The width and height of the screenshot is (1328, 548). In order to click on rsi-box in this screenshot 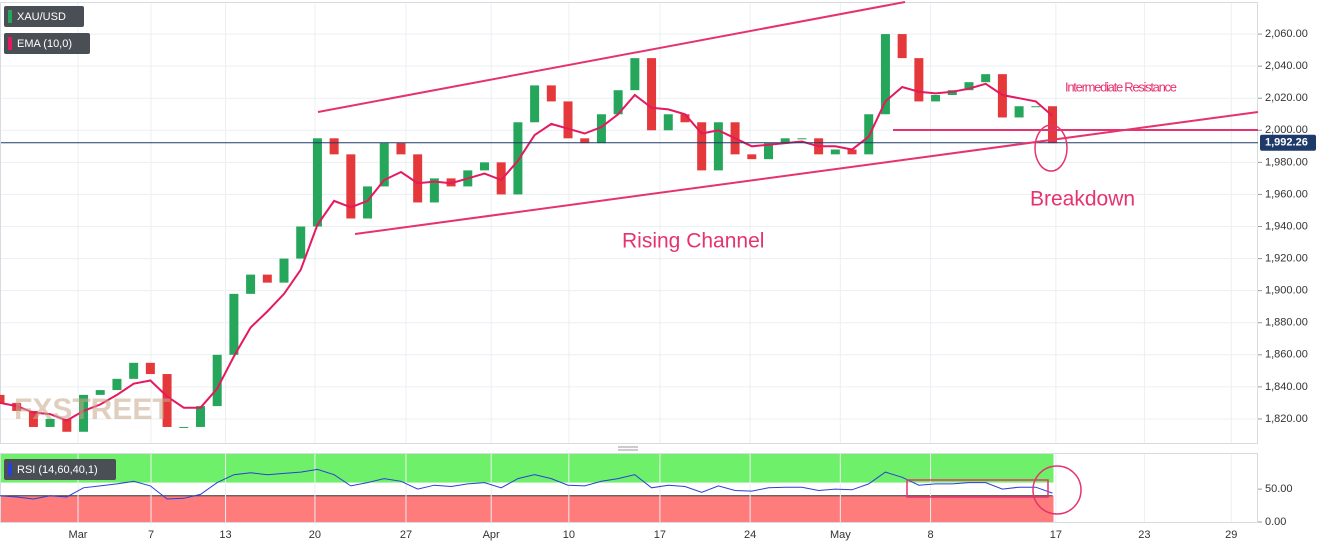, I will do `click(977, 488)`.